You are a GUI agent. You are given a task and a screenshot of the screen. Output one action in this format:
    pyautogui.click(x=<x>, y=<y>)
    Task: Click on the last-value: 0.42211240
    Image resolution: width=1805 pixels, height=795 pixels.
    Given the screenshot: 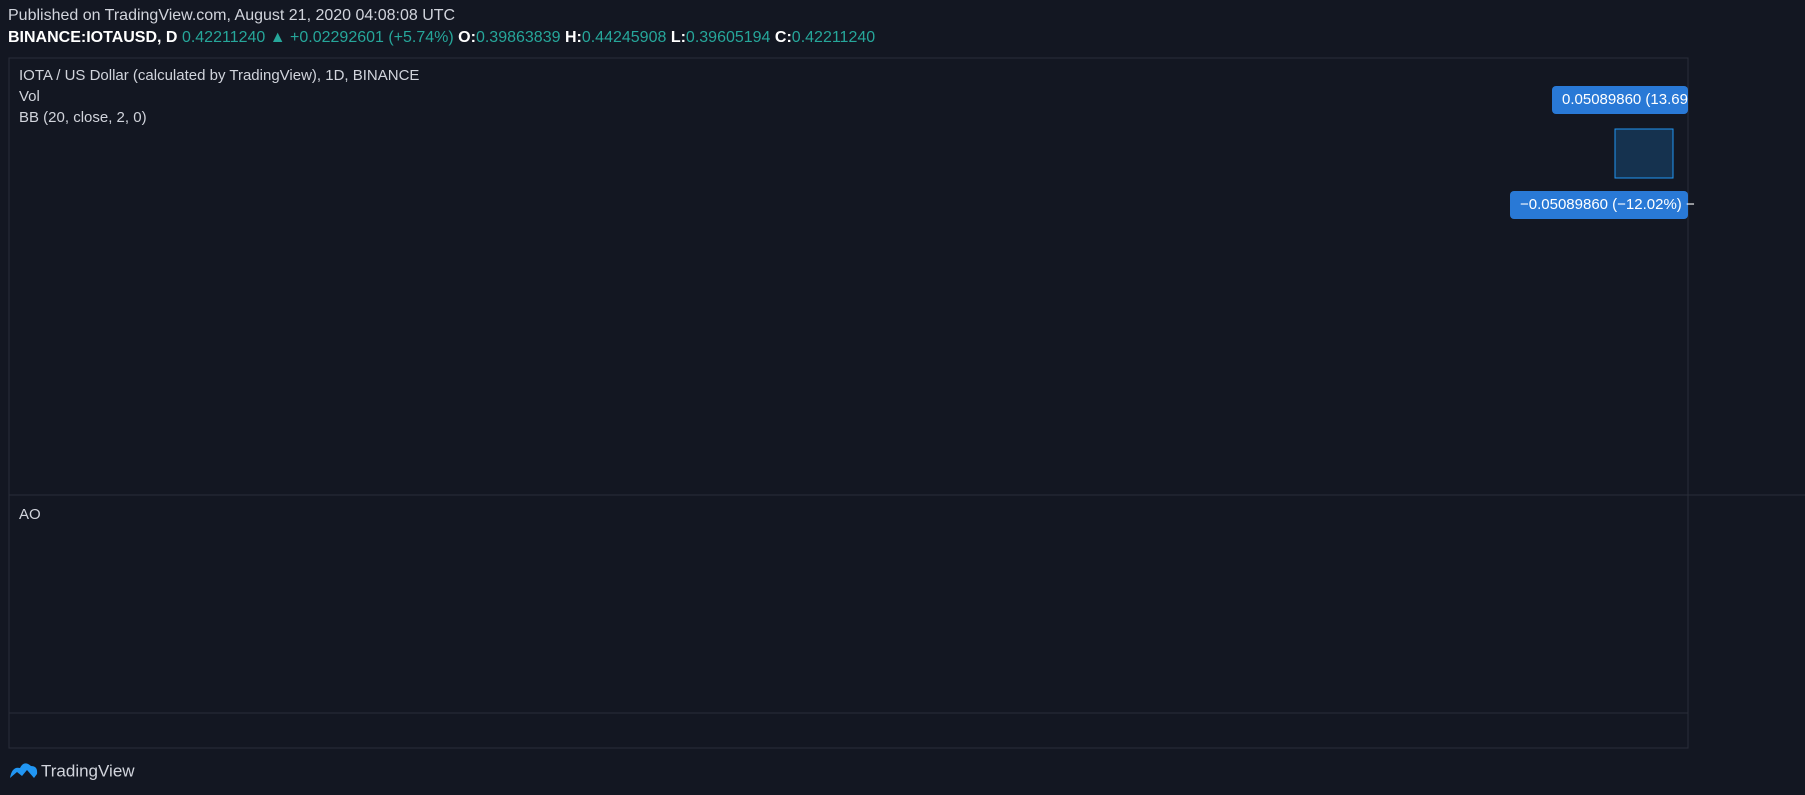 What is the action you would take?
    pyautogui.click(x=223, y=37)
    